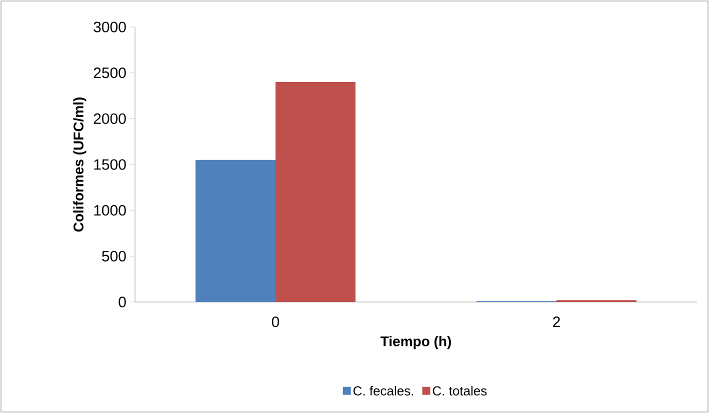 This screenshot has width=709, height=413. Describe the element at coordinates (384, 391) in the screenshot. I see `legend-label: C. fecales.` at that location.